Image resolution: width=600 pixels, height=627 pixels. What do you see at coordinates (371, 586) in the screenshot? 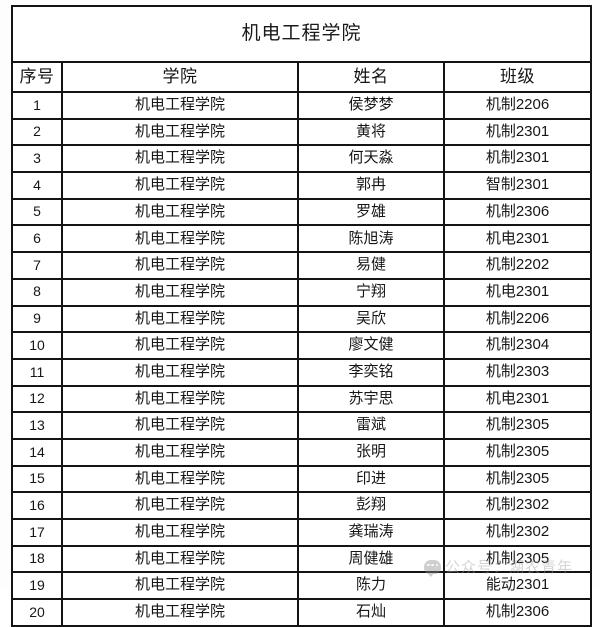
I see `cell-name: 陈力` at bounding box center [371, 586].